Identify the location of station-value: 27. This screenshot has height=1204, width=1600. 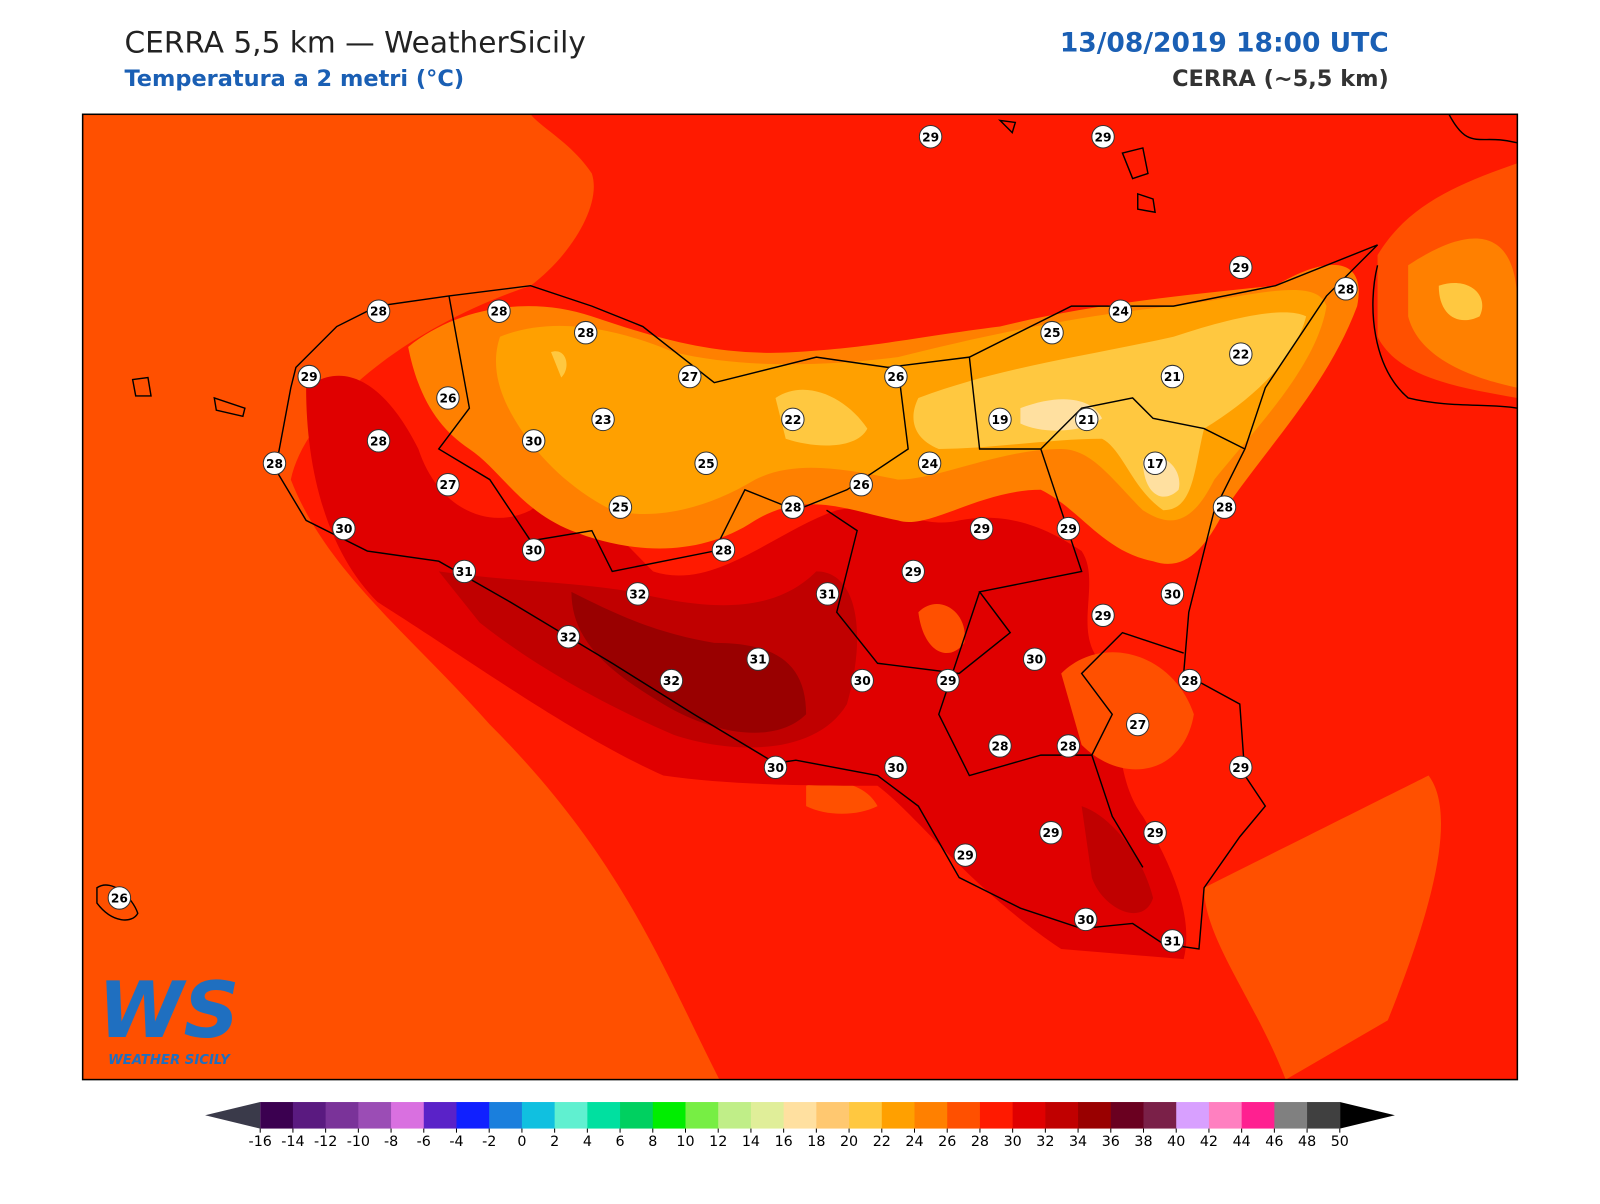
(689, 377).